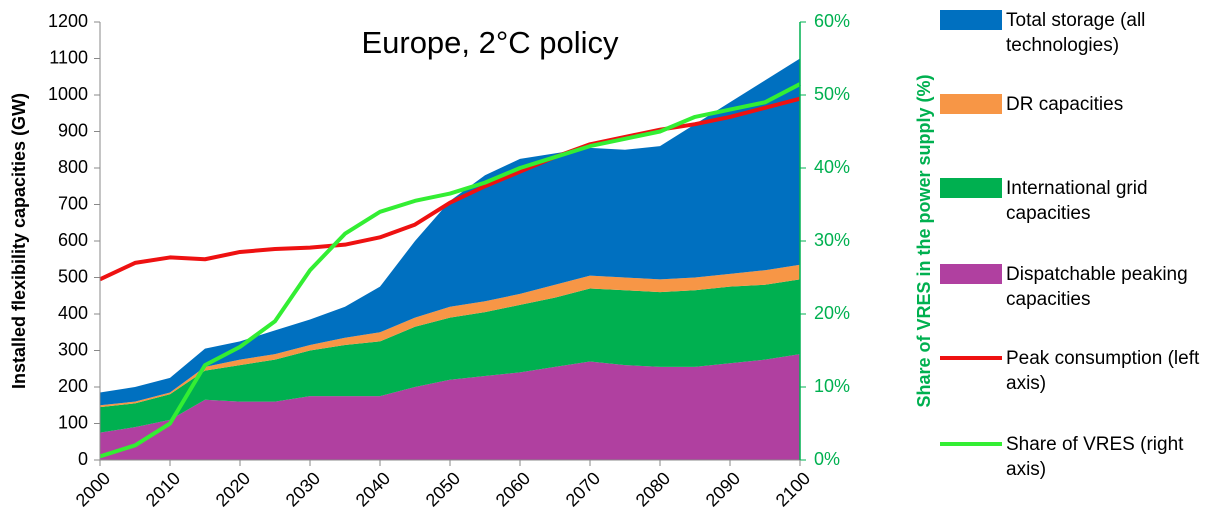 This screenshot has width=1228, height=532. Describe the element at coordinates (832, 21) in the screenshot. I see `y2-tick-label: 60%` at that location.